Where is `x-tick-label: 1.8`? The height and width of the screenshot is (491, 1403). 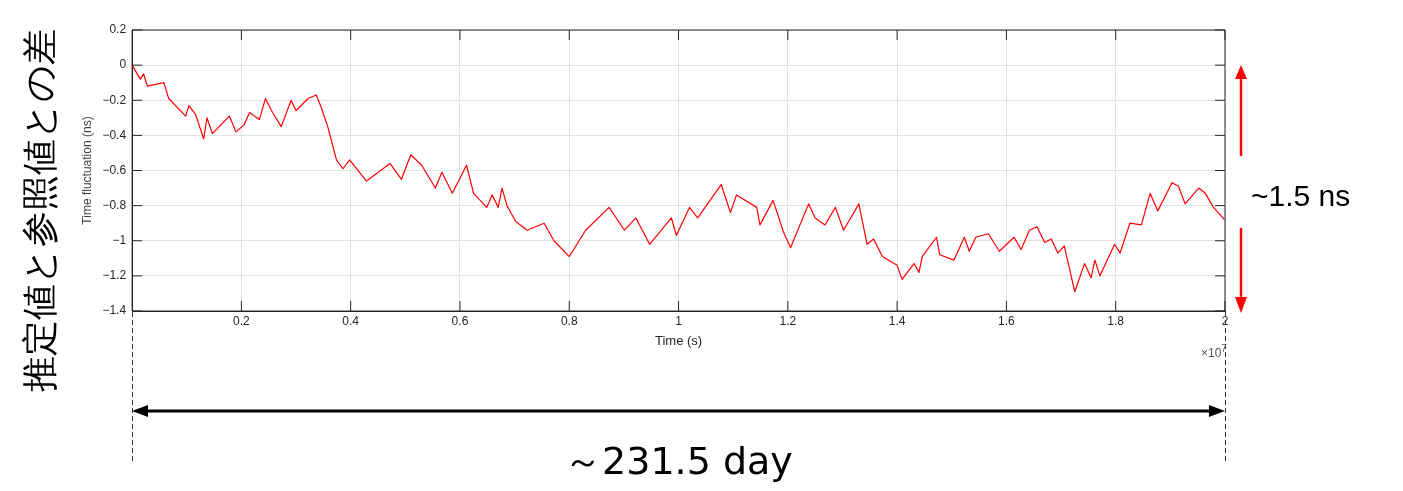 x-tick-label: 1.8 is located at coordinates (1116, 320).